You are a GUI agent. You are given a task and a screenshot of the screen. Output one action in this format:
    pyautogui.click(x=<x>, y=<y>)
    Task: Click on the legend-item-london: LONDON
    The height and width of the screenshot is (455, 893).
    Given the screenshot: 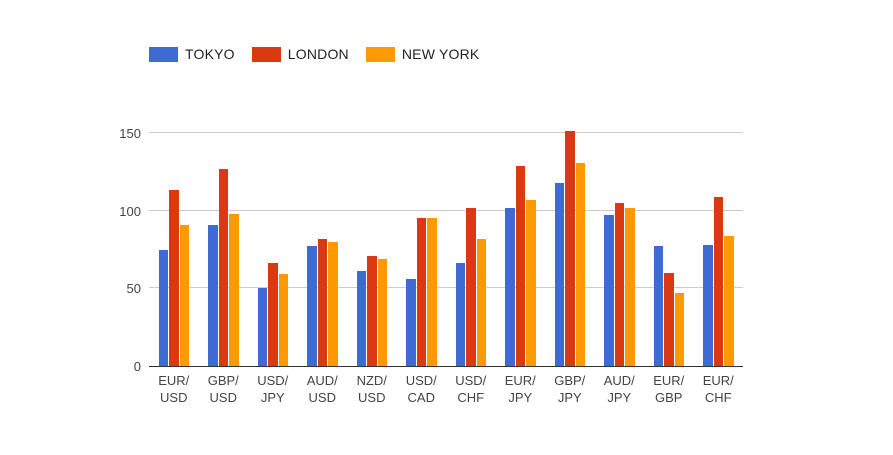 What is the action you would take?
    pyautogui.click(x=300, y=54)
    